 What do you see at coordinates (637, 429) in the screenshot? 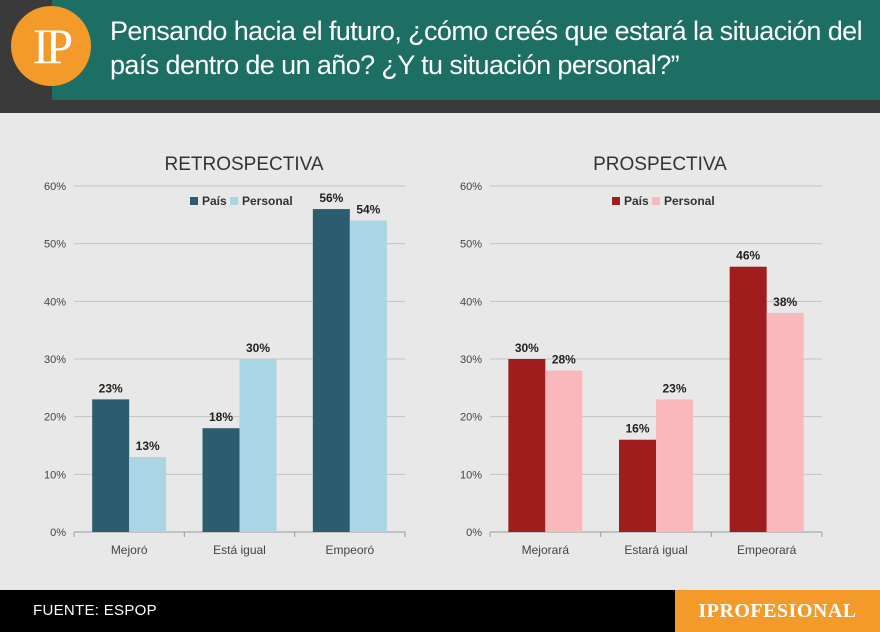
I see `prosp-data-label: 16%` at bounding box center [637, 429].